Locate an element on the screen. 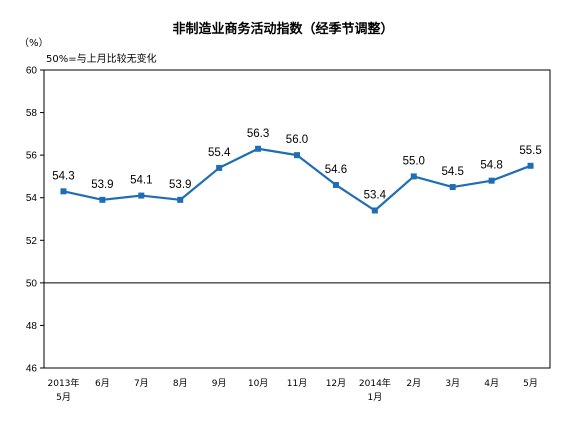 This screenshot has height=447, width=567. data-label: 54.1 is located at coordinates (141, 181).